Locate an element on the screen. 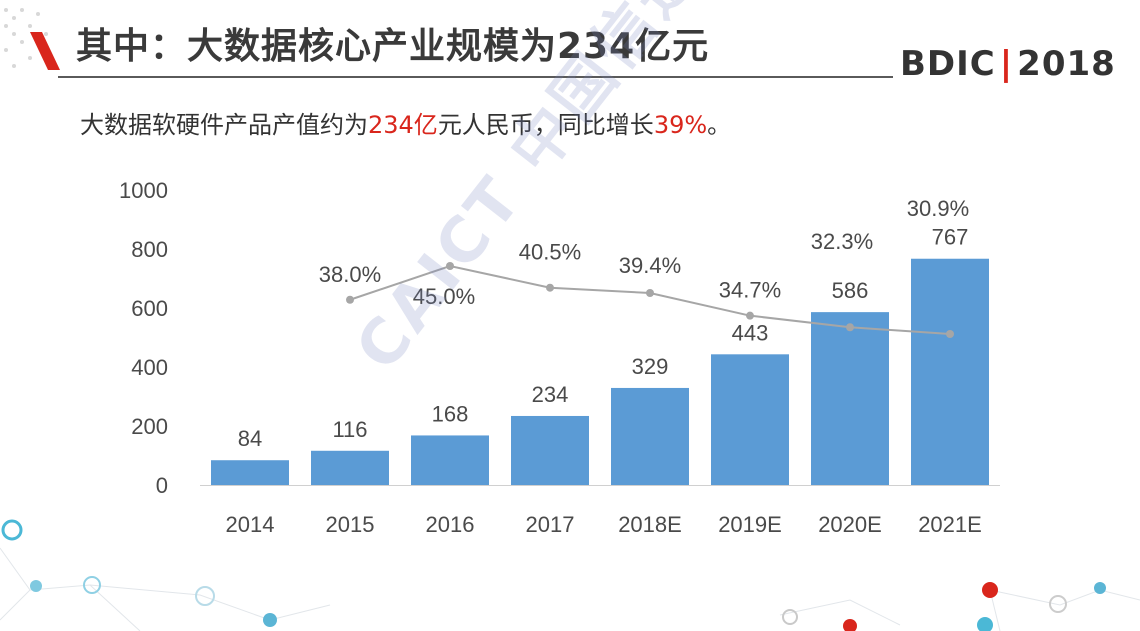  header: 其中：大数据核心产业规模为234亿元 BDIC | 2018 is located at coordinates (570, 45).